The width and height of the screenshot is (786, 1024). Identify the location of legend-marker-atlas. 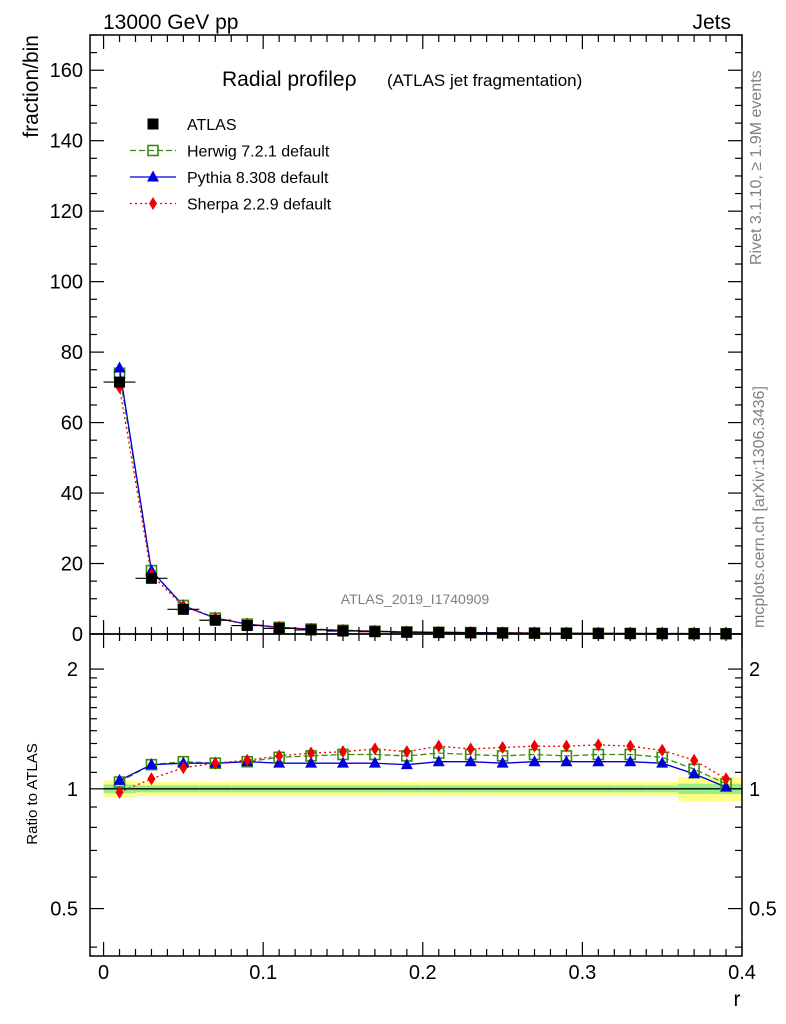
(153, 124).